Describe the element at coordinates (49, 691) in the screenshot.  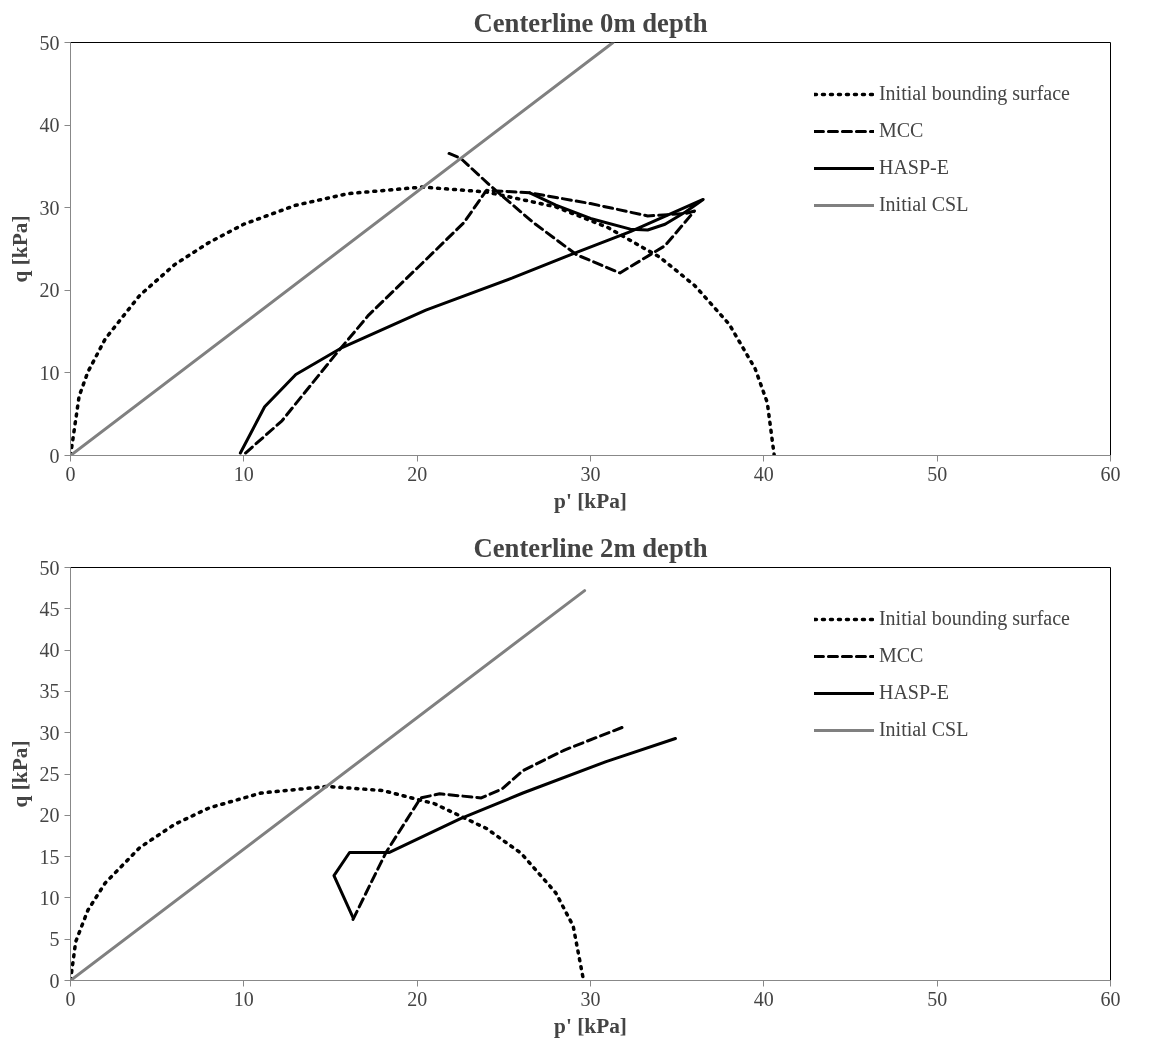
I see `y-tick-label: 35` at that location.